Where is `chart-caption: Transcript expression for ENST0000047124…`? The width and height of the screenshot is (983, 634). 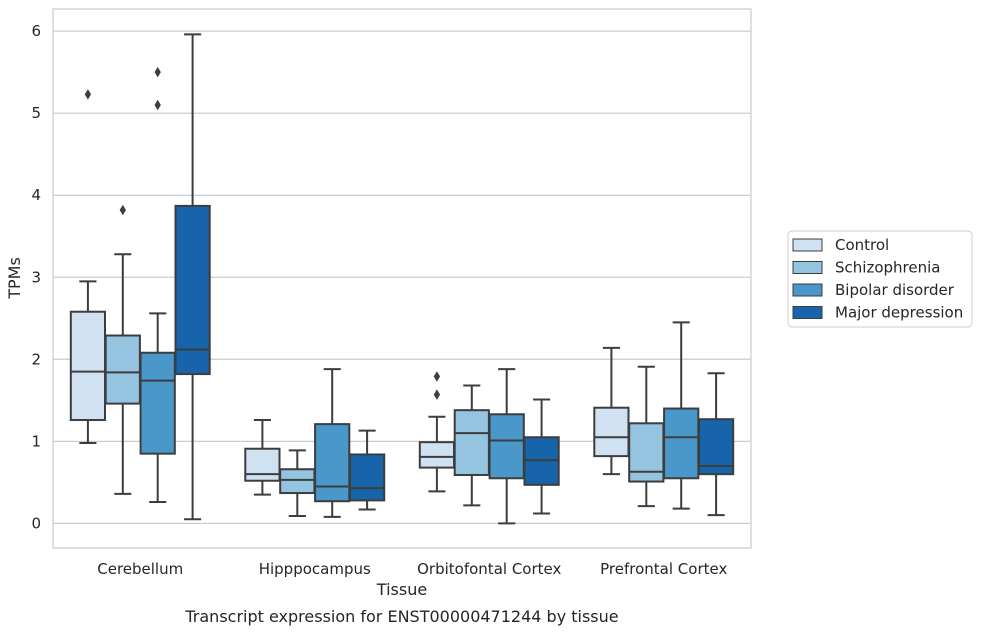
chart-caption: Transcript expression for ENST0000047124… is located at coordinates (401, 616).